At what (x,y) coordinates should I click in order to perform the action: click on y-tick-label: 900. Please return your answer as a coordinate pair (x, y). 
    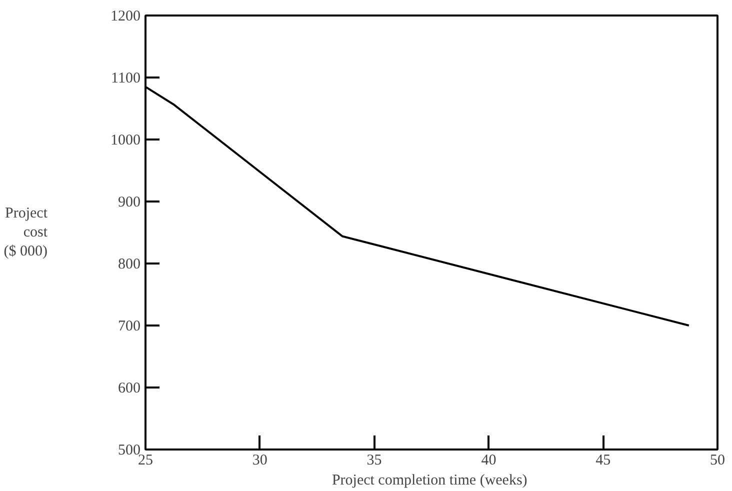
    Looking at the image, I should click on (129, 202).